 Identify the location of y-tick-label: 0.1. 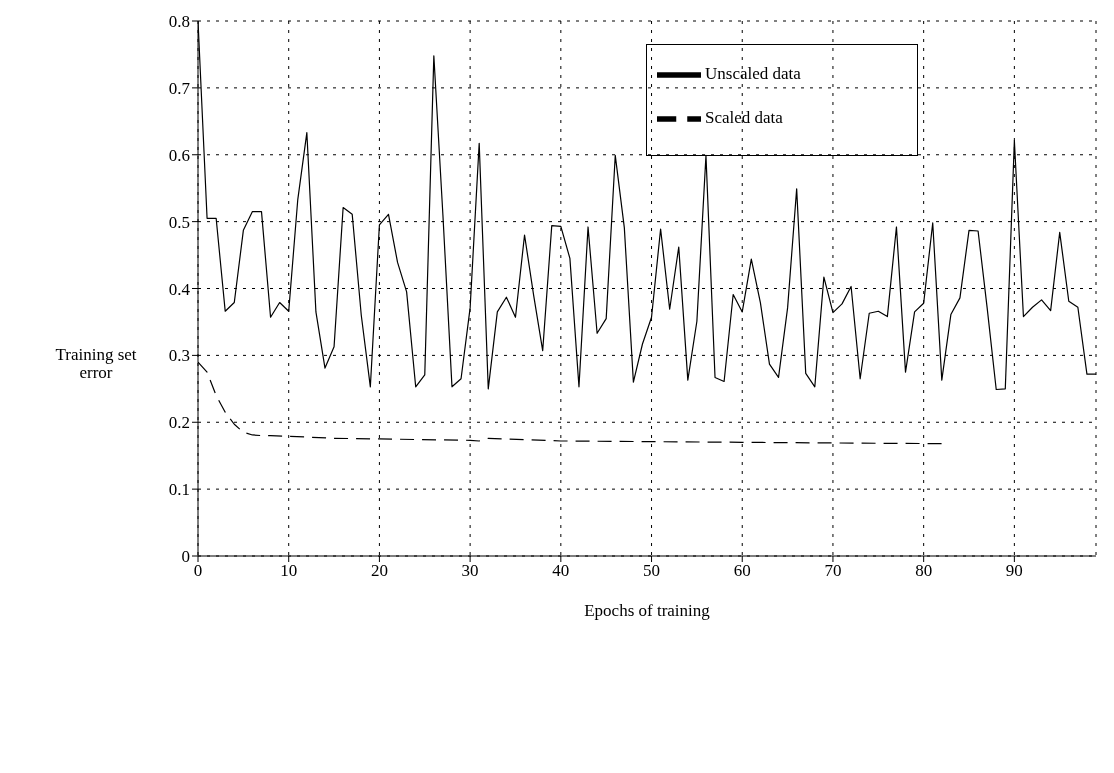
(179, 490).